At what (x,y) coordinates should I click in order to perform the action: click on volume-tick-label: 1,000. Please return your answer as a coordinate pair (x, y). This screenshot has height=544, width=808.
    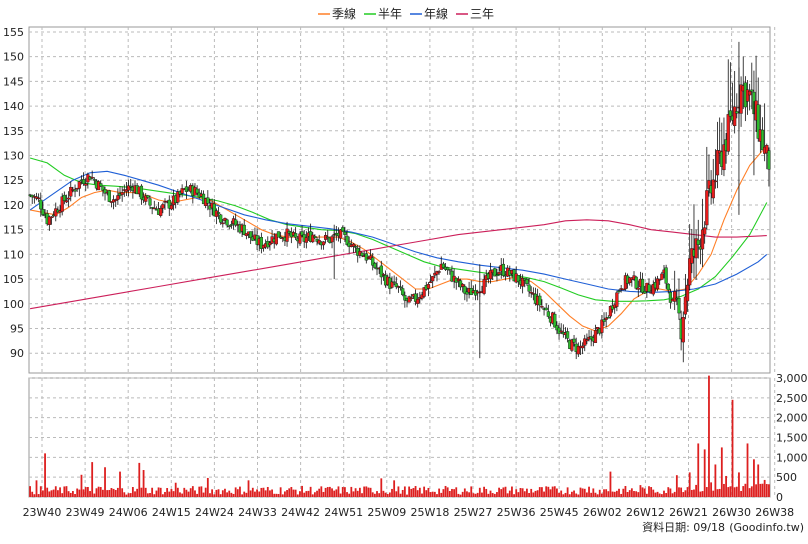
    Looking at the image, I should click on (792, 457).